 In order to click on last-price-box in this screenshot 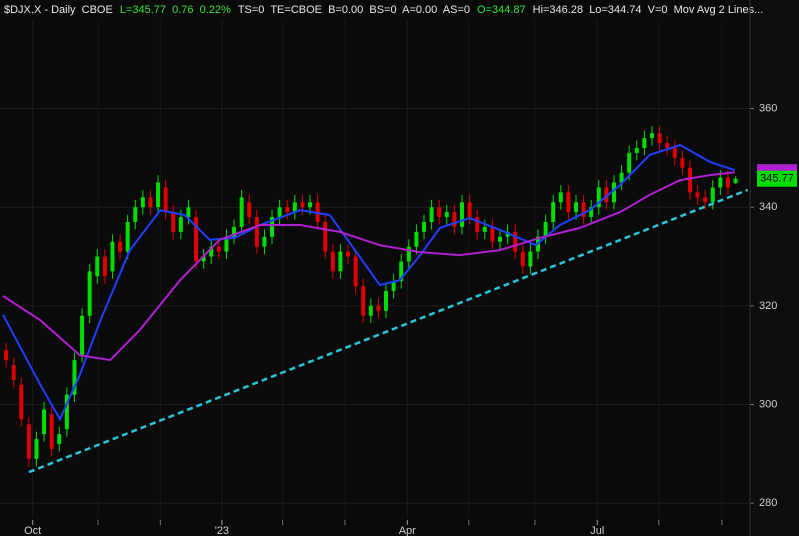, I will do `click(777, 178)`.